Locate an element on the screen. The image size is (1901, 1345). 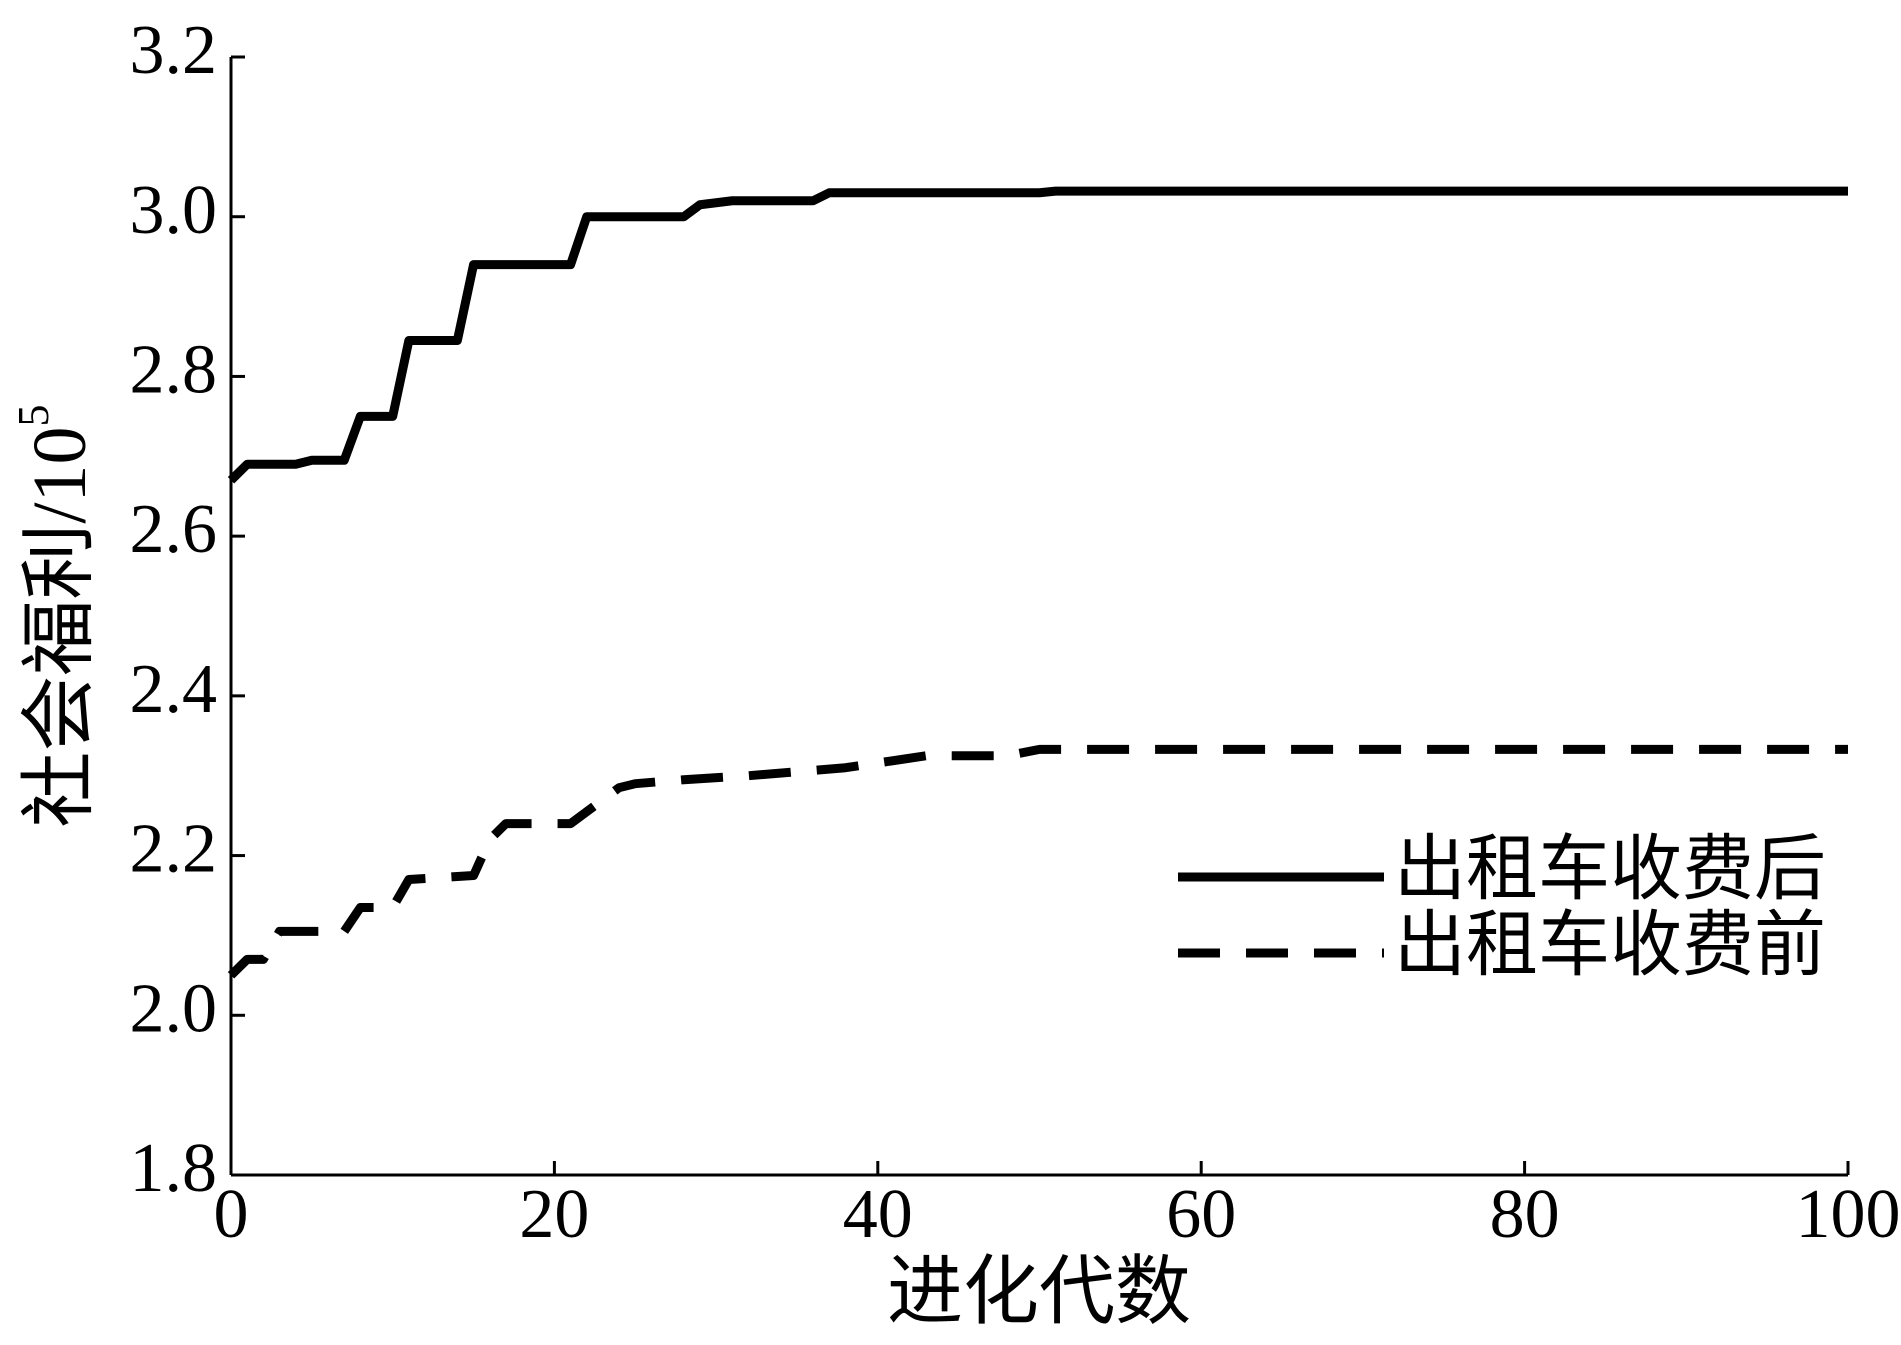
y-tick-label: 2.2 is located at coordinates (174, 849).